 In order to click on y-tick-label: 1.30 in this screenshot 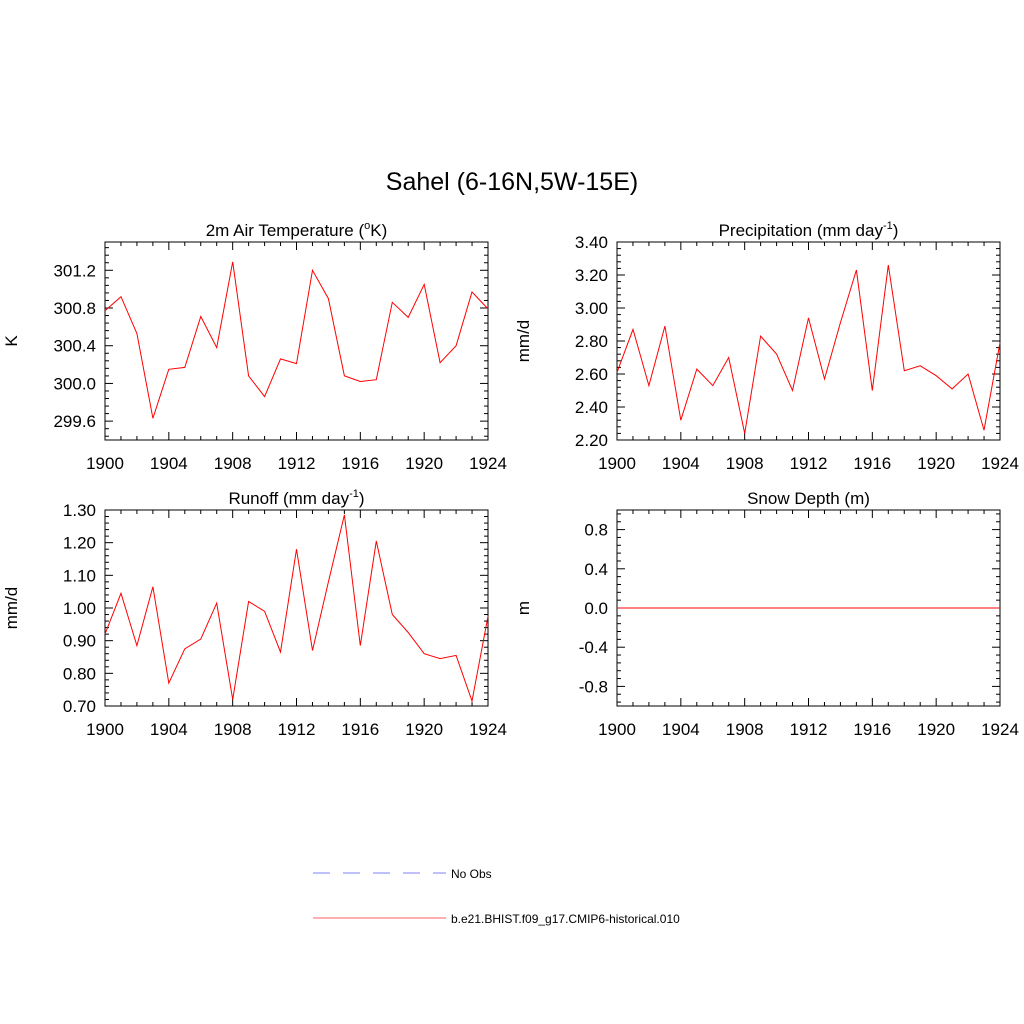, I will do `click(79, 510)`.